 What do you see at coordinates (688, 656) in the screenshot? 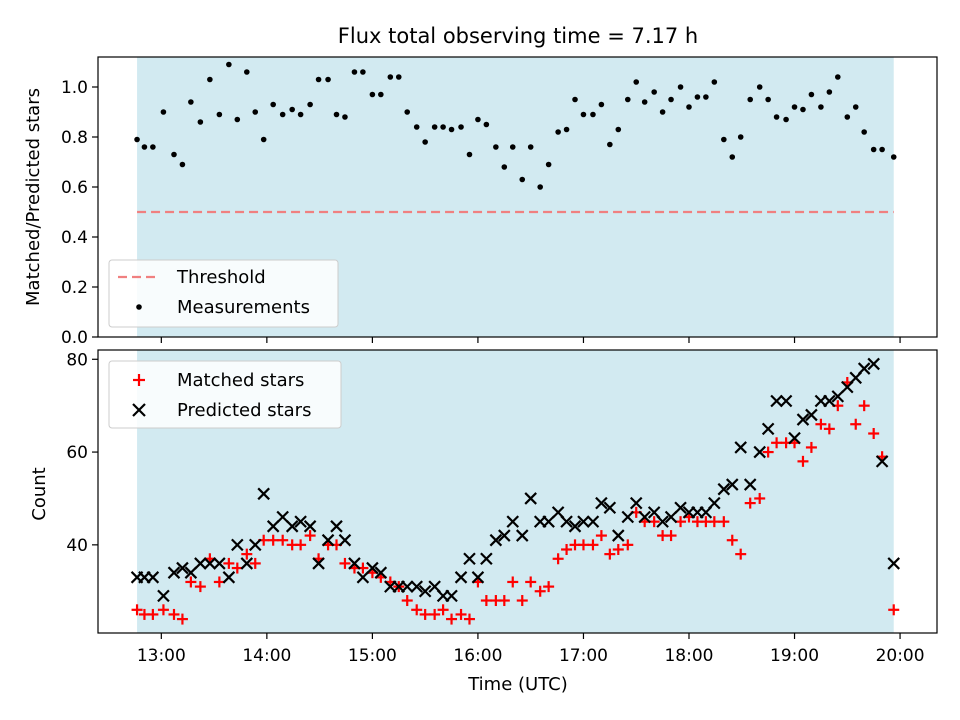
I see `x-tick-label: 18:00` at bounding box center [688, 656].